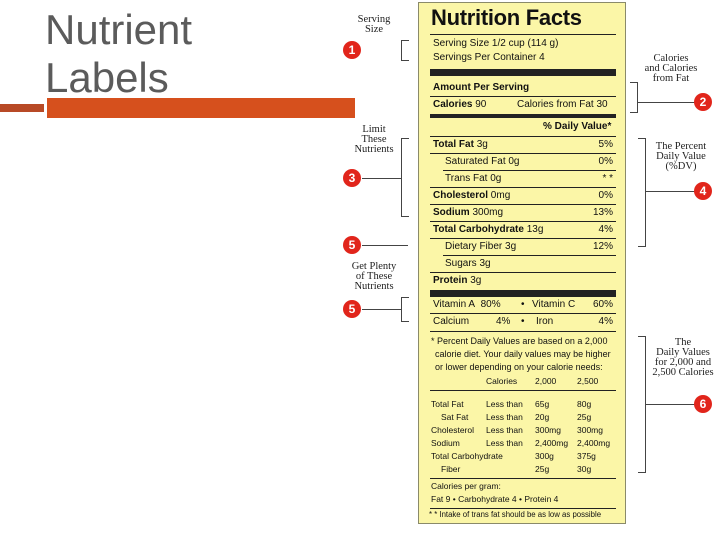  What do you see at coordinates (605, 161) in the screenshot?
I see `dv-saturated-fat: 0%` at bounding box center [605, 161].